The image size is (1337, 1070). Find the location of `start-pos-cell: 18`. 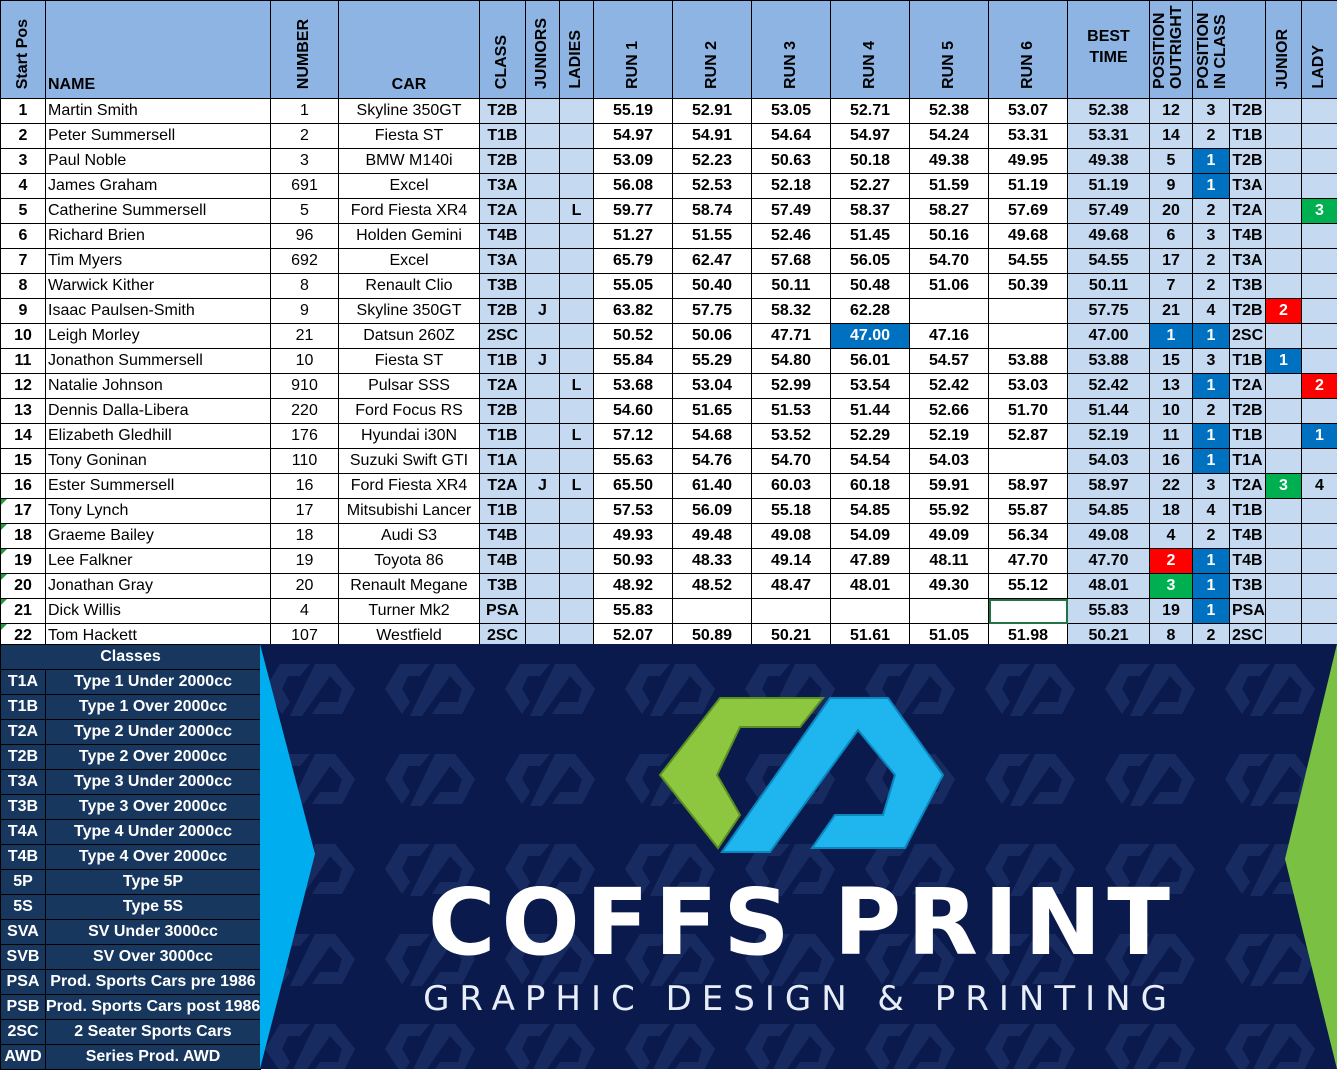

start-pos-cell: 18 is located at coordinates (23, 536).